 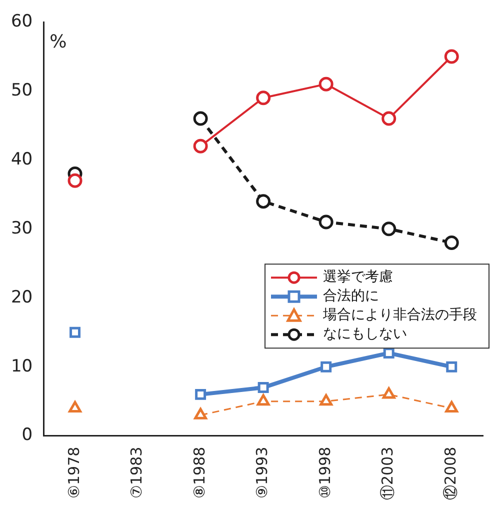 I want to click on x-tick-label: ⑦1983, so click(x=137, y=472).